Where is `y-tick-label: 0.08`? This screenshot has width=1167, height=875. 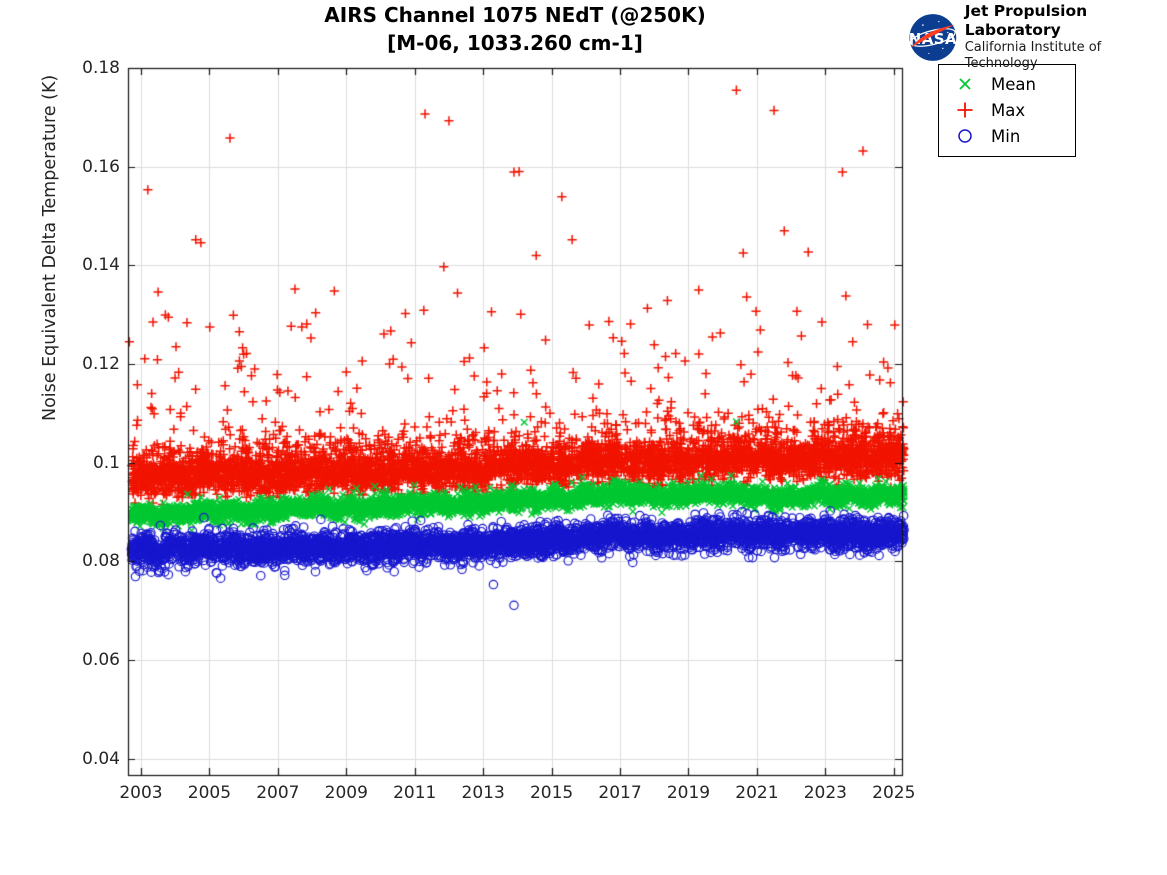 y-tick-label: 0.08 is located at coordinates (101, 561).